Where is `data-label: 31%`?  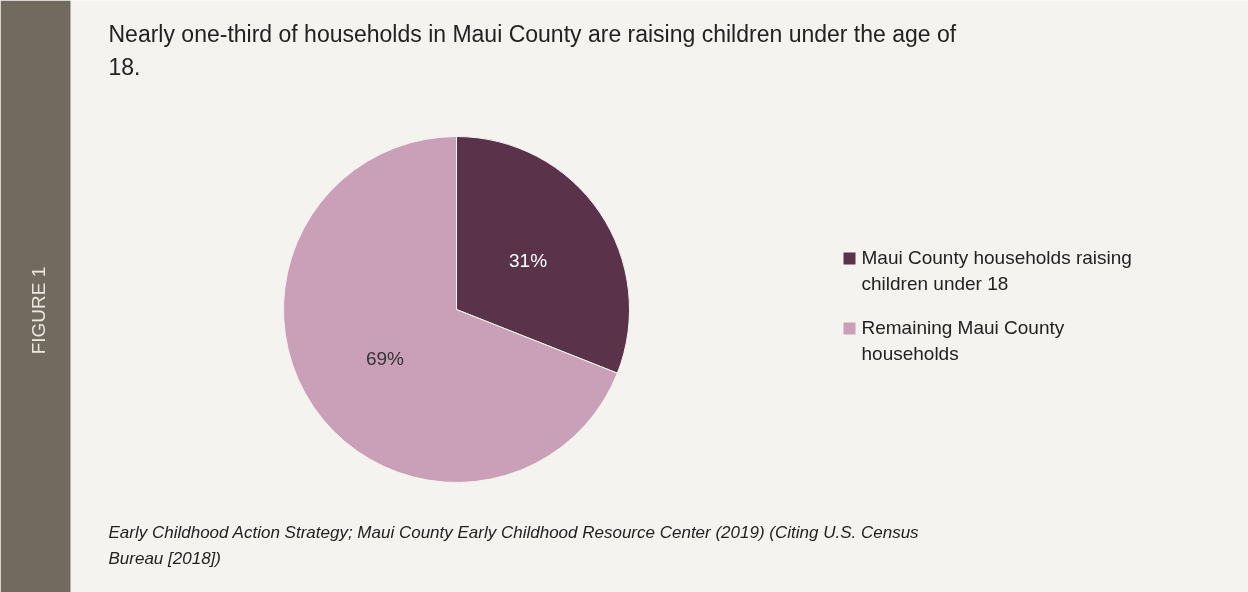
data-label: 31% is located at coordinates (528, 261).